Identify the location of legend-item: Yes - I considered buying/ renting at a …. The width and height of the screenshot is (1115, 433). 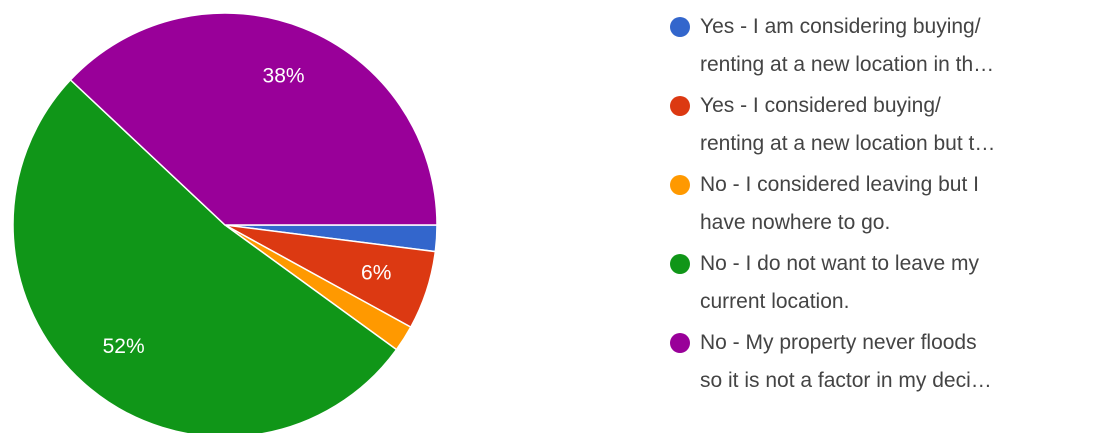
(889, 126).